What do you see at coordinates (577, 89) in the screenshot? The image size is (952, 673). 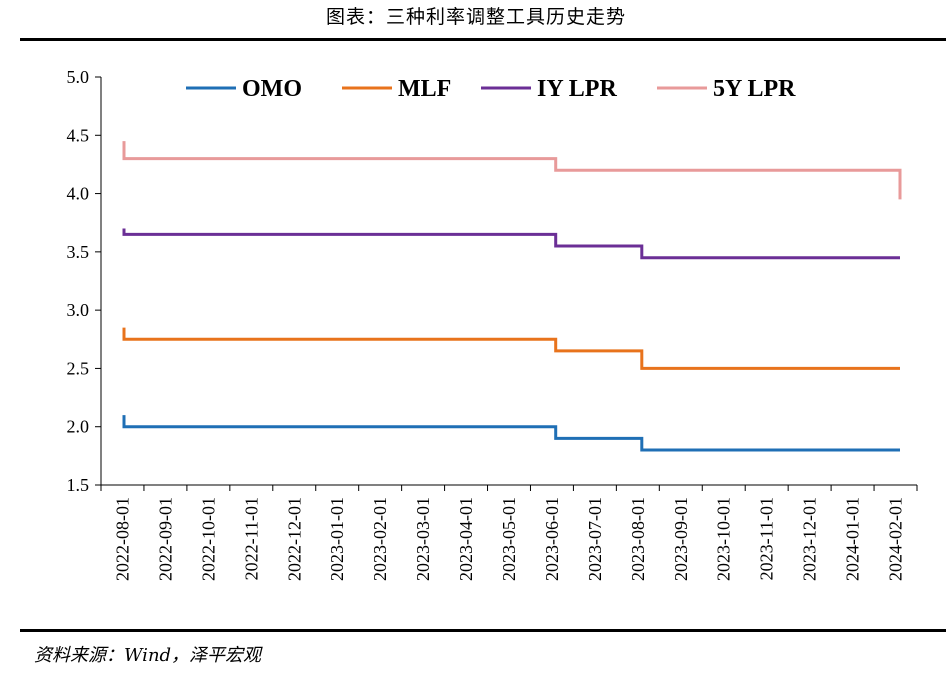 I see `legend-label: IY LPR` at bounding box center [577, 89].